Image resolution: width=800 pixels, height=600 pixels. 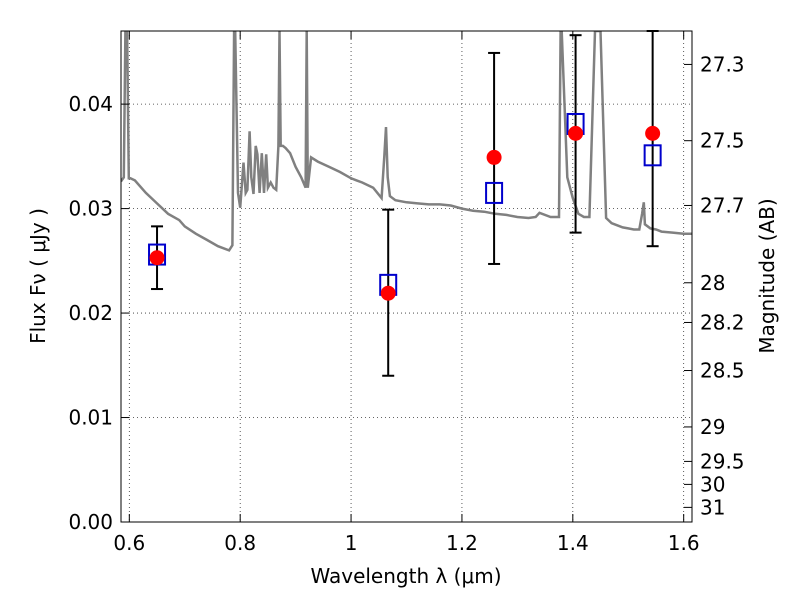 What do you see at coordinates (722, 371) in the screenshot?
I see `right-tick-label: 28.5` at bounding box center [722, 371].